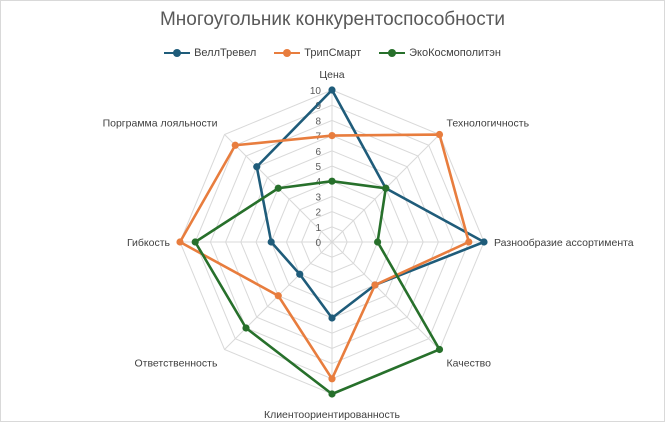 Image resolution: width=665 pixels, height=422 pixels. I want to click on axis-label-3: Разнообразие ассортимента, so click(564, 243).